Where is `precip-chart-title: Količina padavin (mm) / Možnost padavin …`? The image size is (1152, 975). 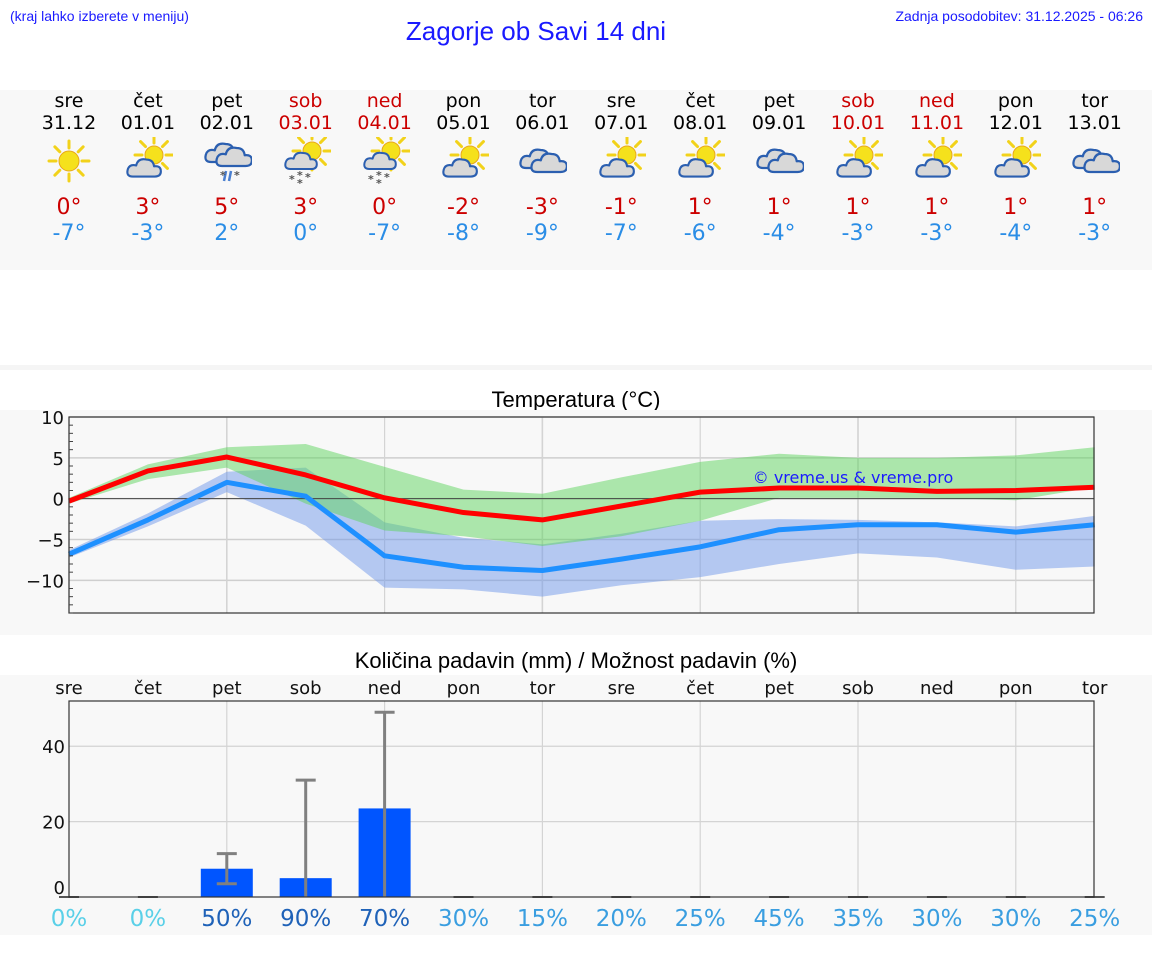 precip-chart-title: Količina padavin (mm) / Možnost padavin … is located at coordinates (576, 660).